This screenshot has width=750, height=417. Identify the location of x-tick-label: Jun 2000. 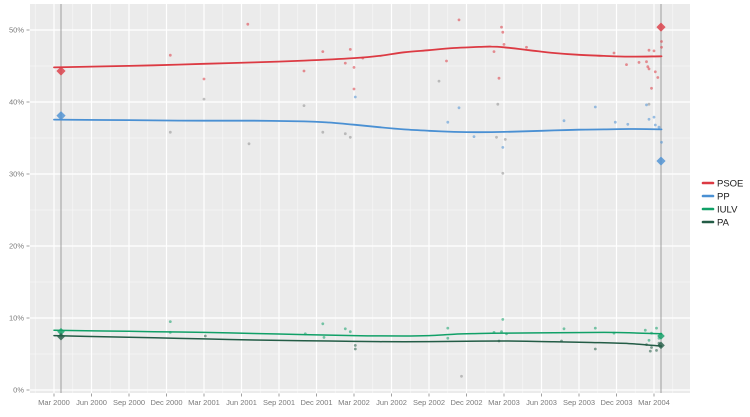
(91, 402).